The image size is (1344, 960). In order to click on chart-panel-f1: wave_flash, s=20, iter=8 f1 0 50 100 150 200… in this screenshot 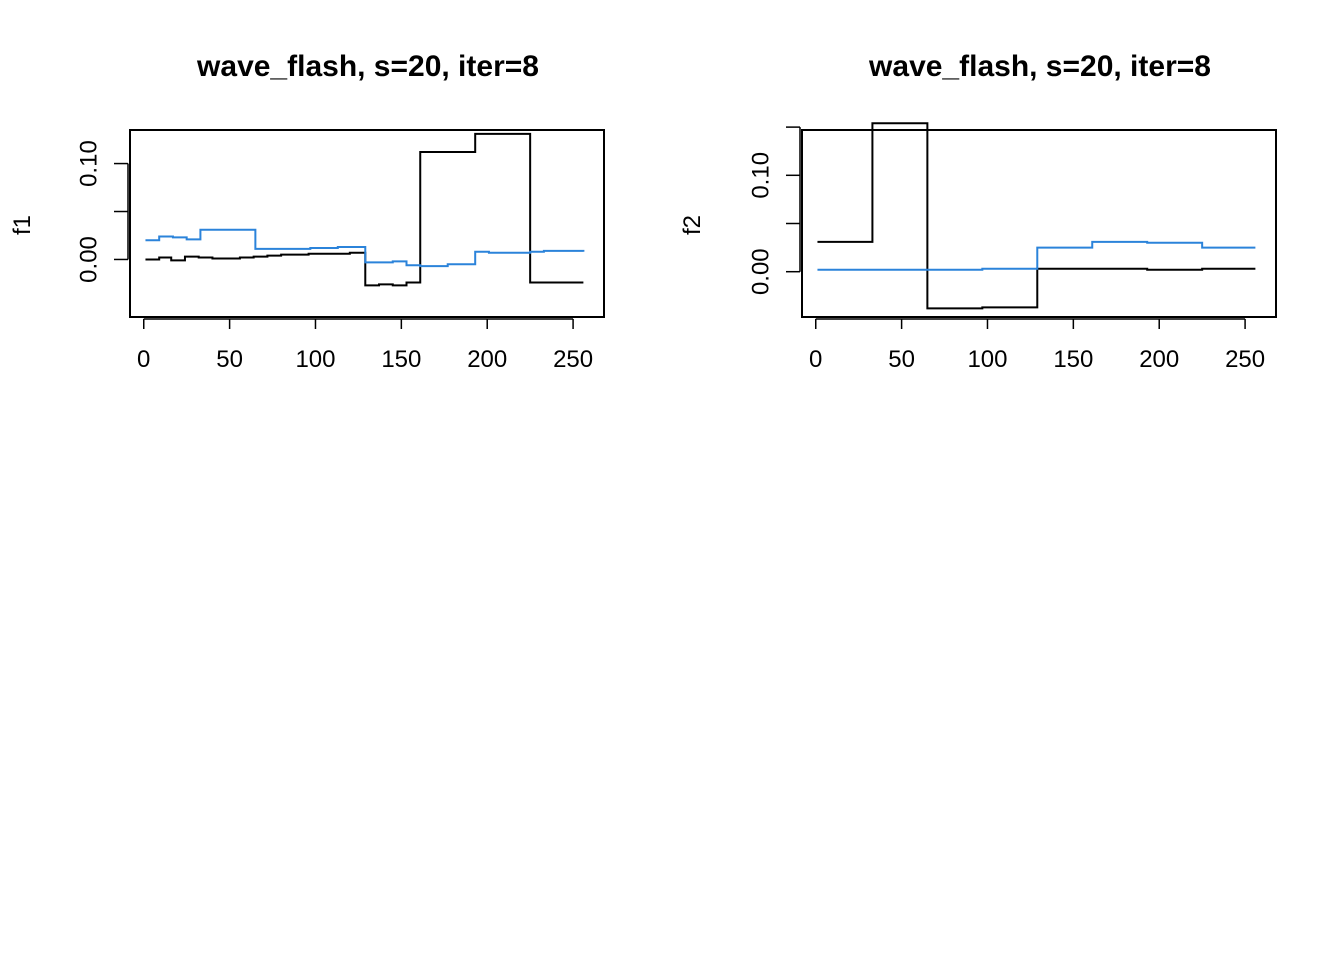, I will do `click(307, 211)`.